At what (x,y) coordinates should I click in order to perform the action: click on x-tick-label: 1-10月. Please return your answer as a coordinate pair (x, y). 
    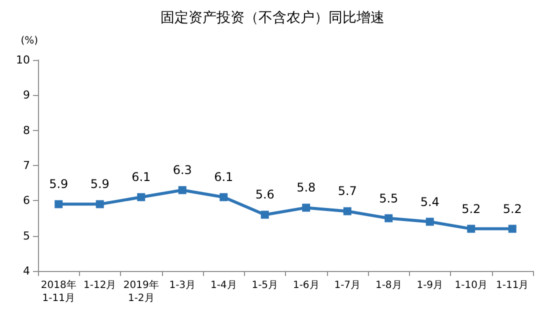
    Looking at the image, I should click on (471, 285).